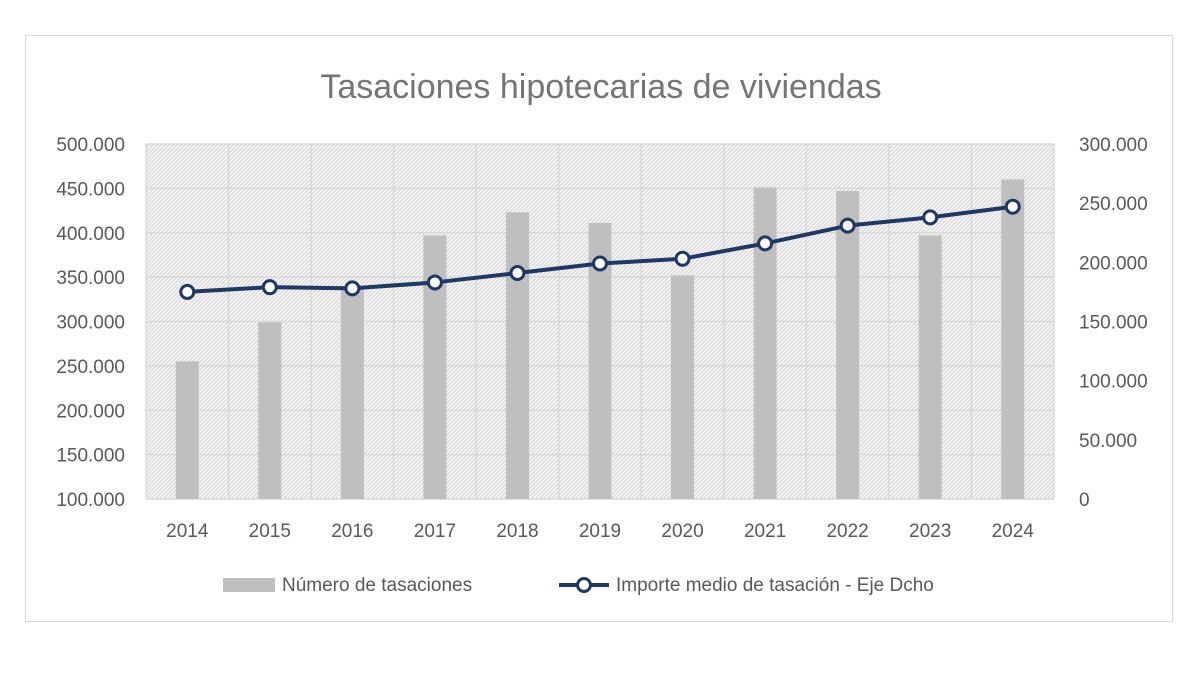  Describe the element at coordinates (600, 361) in the screenshot. I see `bar-2019` at that location.